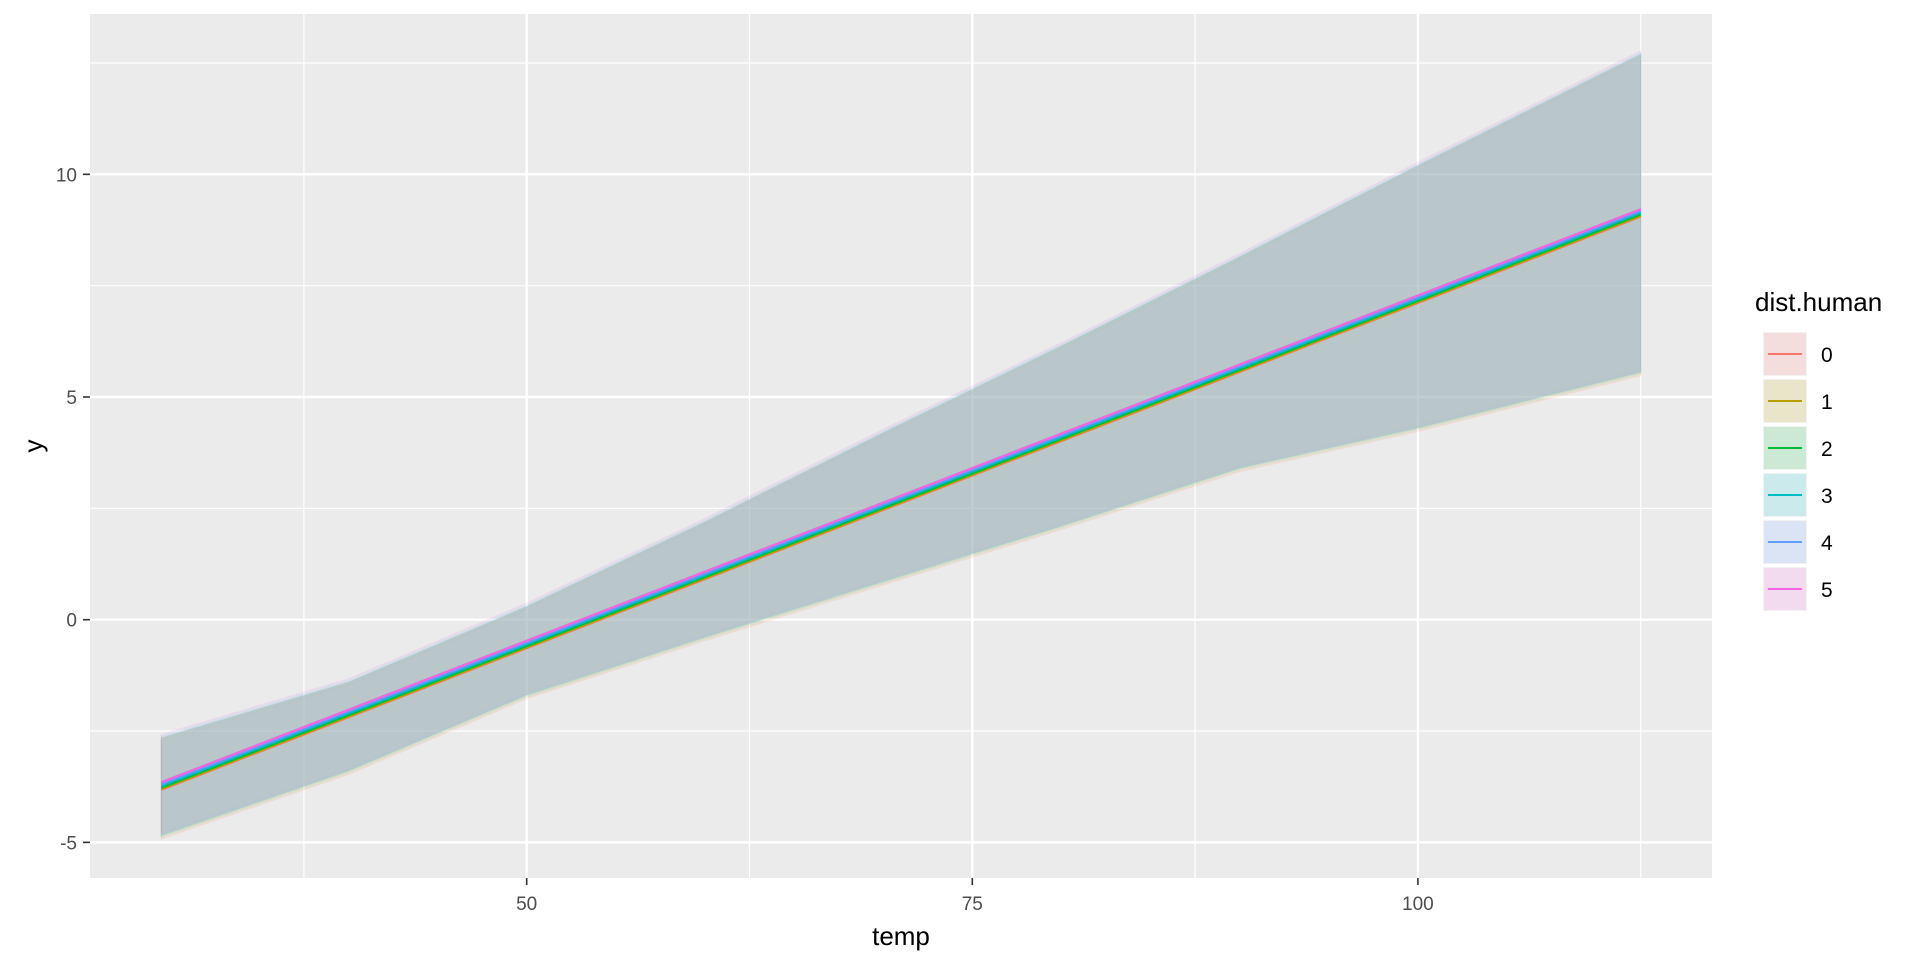  Describe the element at coordinates (1827, 402) in the screenshot. I see `legend-label: 1` at that location.